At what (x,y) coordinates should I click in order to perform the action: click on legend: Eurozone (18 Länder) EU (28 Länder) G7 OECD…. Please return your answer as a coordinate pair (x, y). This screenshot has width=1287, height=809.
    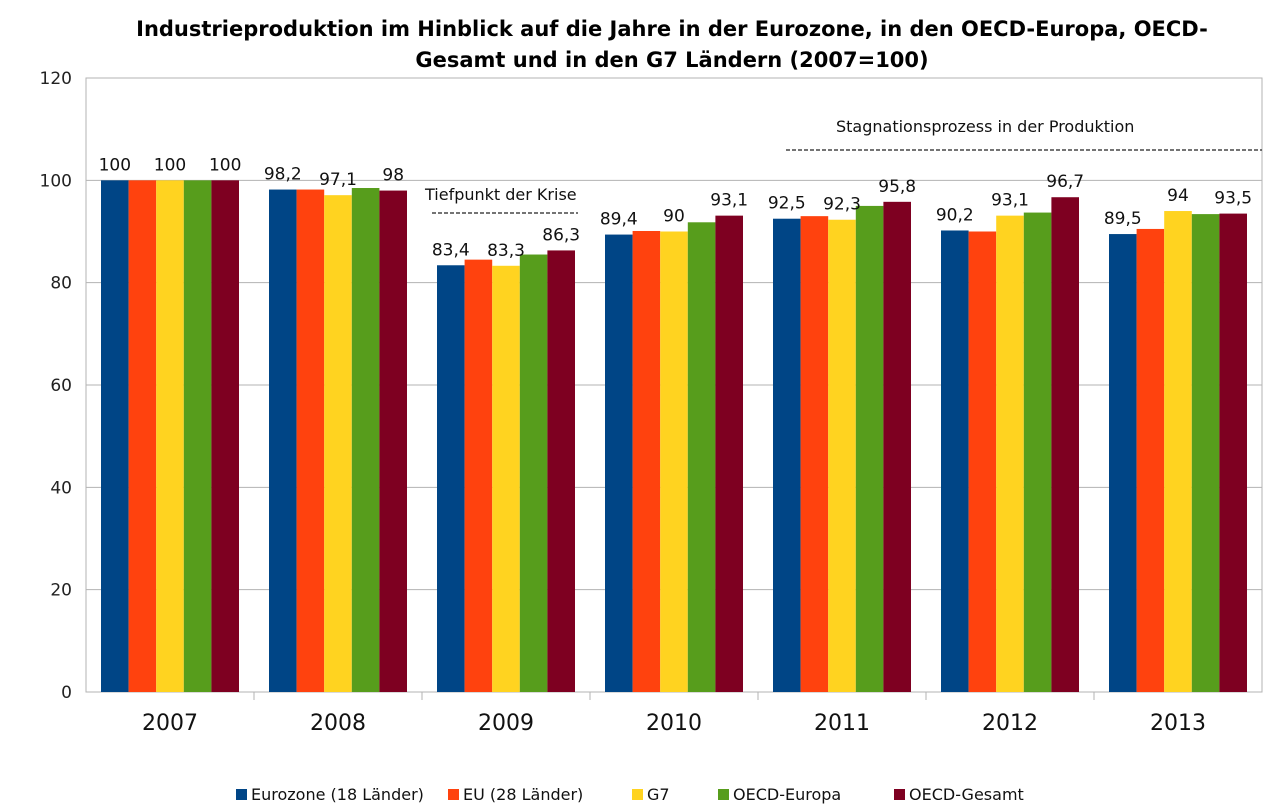
    Looking at the image, I should click on (630, 794).